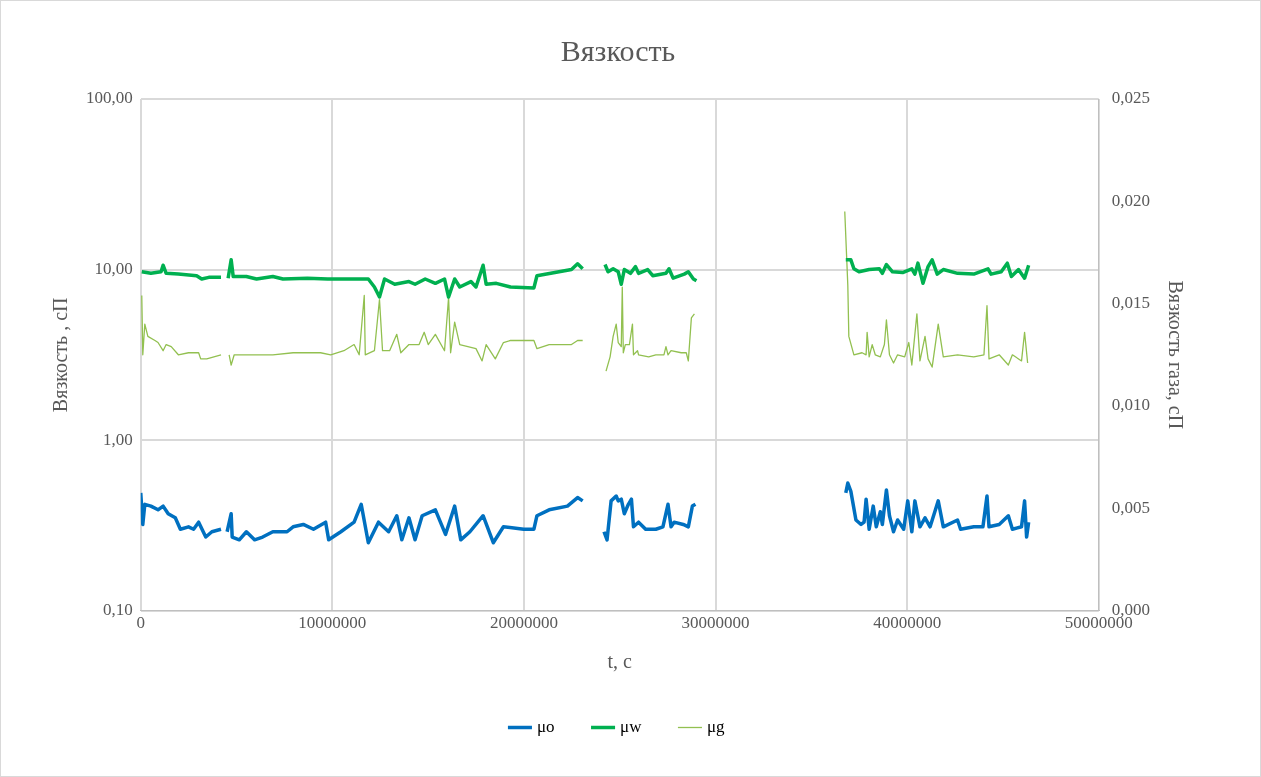 This screenshot has width=1261, height=777. I want to click on x-tick-label: 40000000, so click(907, 623).